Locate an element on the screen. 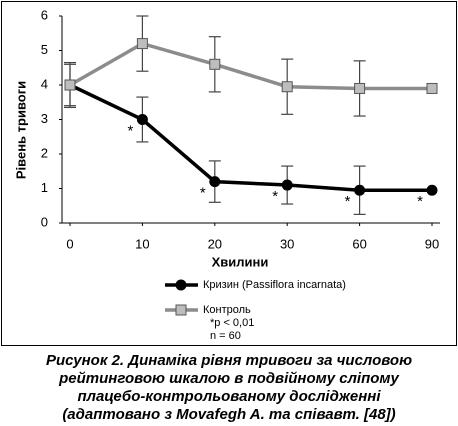 The width and height of the screenshot is (458, 426). x-axis-label: Хвилини is located at coordinates (240, 261).